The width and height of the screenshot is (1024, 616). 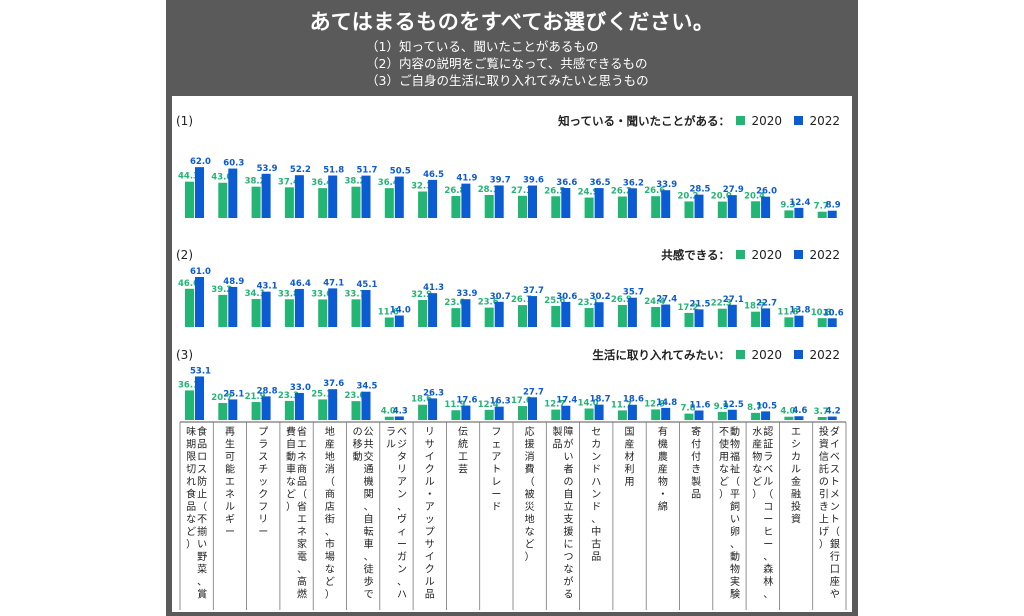 I want to click on data-label: 28.1, so click(x=488, y=190).